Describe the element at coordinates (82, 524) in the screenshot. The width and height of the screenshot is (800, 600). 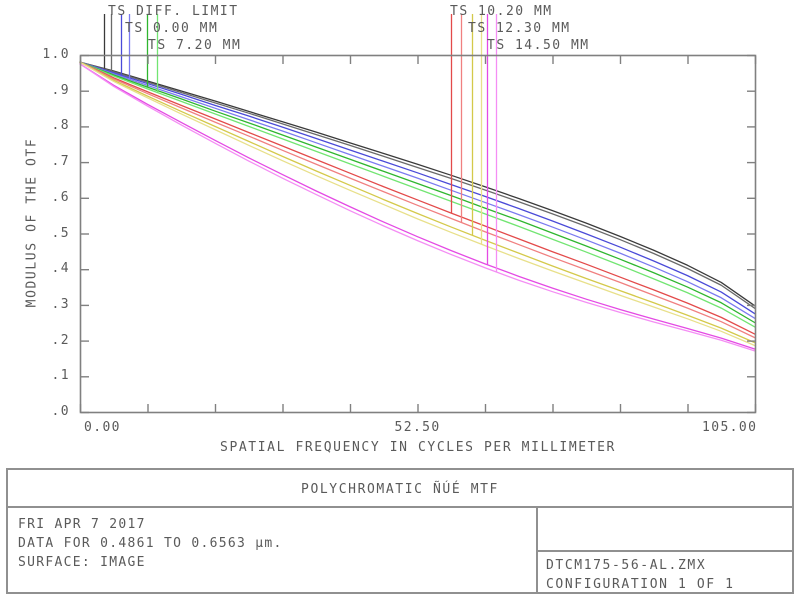
I see `analysis-date: FRI APR 7 2017` at that location.